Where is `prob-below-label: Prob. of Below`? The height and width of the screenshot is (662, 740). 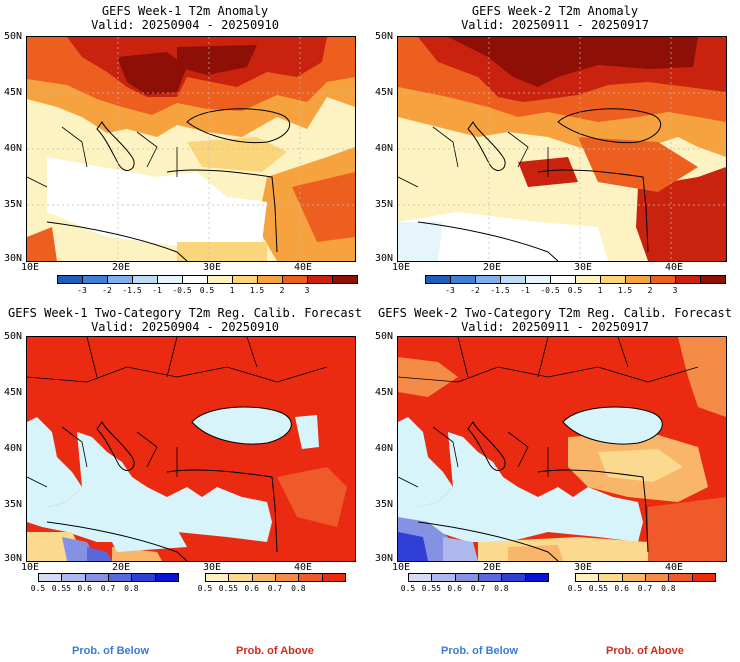 prob-below-label: Prob. of Below is located at coordinates (479, 651).